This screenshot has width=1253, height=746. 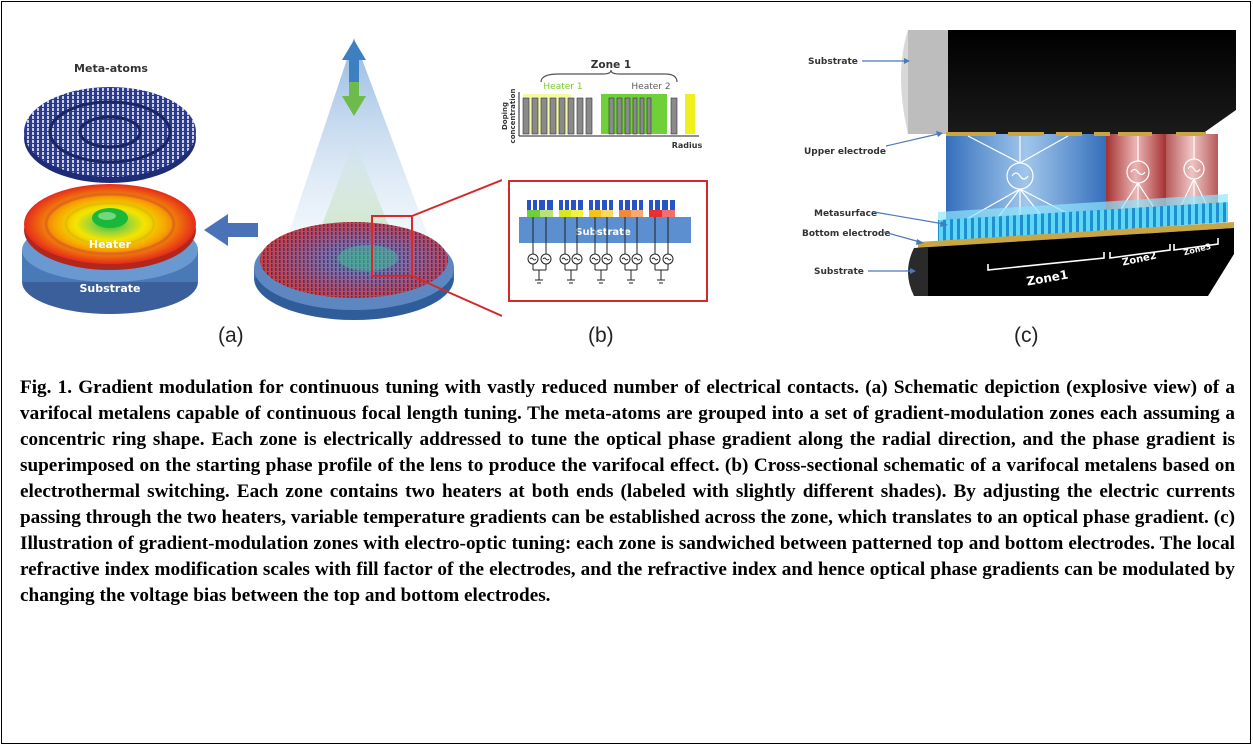 I want to click on left-arrow-icon, so click(x=231, y=230).